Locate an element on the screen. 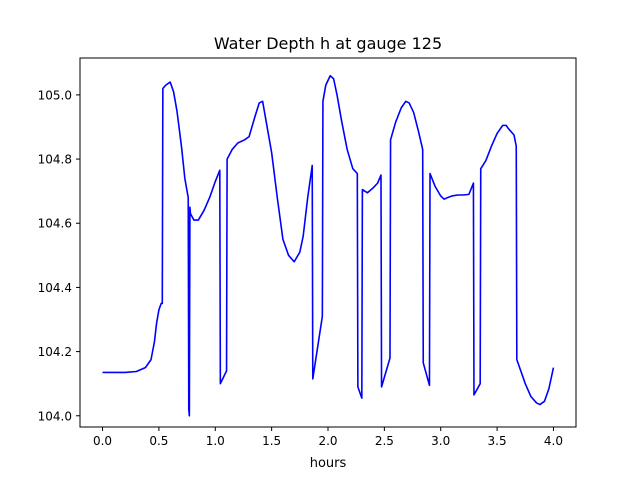 This screenshot has height=480, width=640. y-tick-label: 104.4 is located at coordinates (55, 288).